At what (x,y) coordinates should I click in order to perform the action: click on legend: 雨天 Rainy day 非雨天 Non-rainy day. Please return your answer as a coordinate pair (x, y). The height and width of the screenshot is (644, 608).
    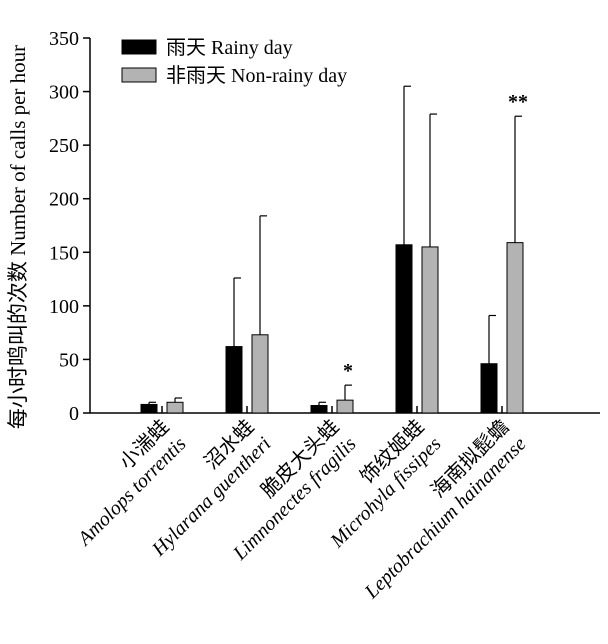
    Looking at the image, I should click on (234, 62).